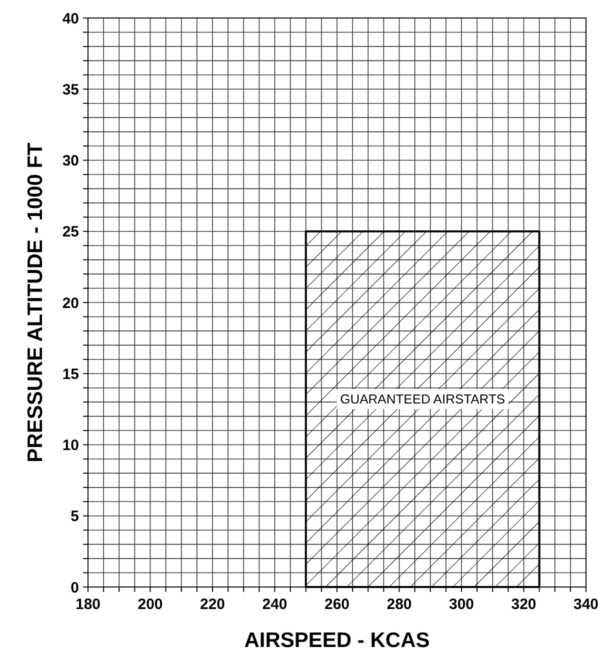  Describe the element at coordinates (399, 604) in the screenshot. I see `x-tick-label: 280` at that location.